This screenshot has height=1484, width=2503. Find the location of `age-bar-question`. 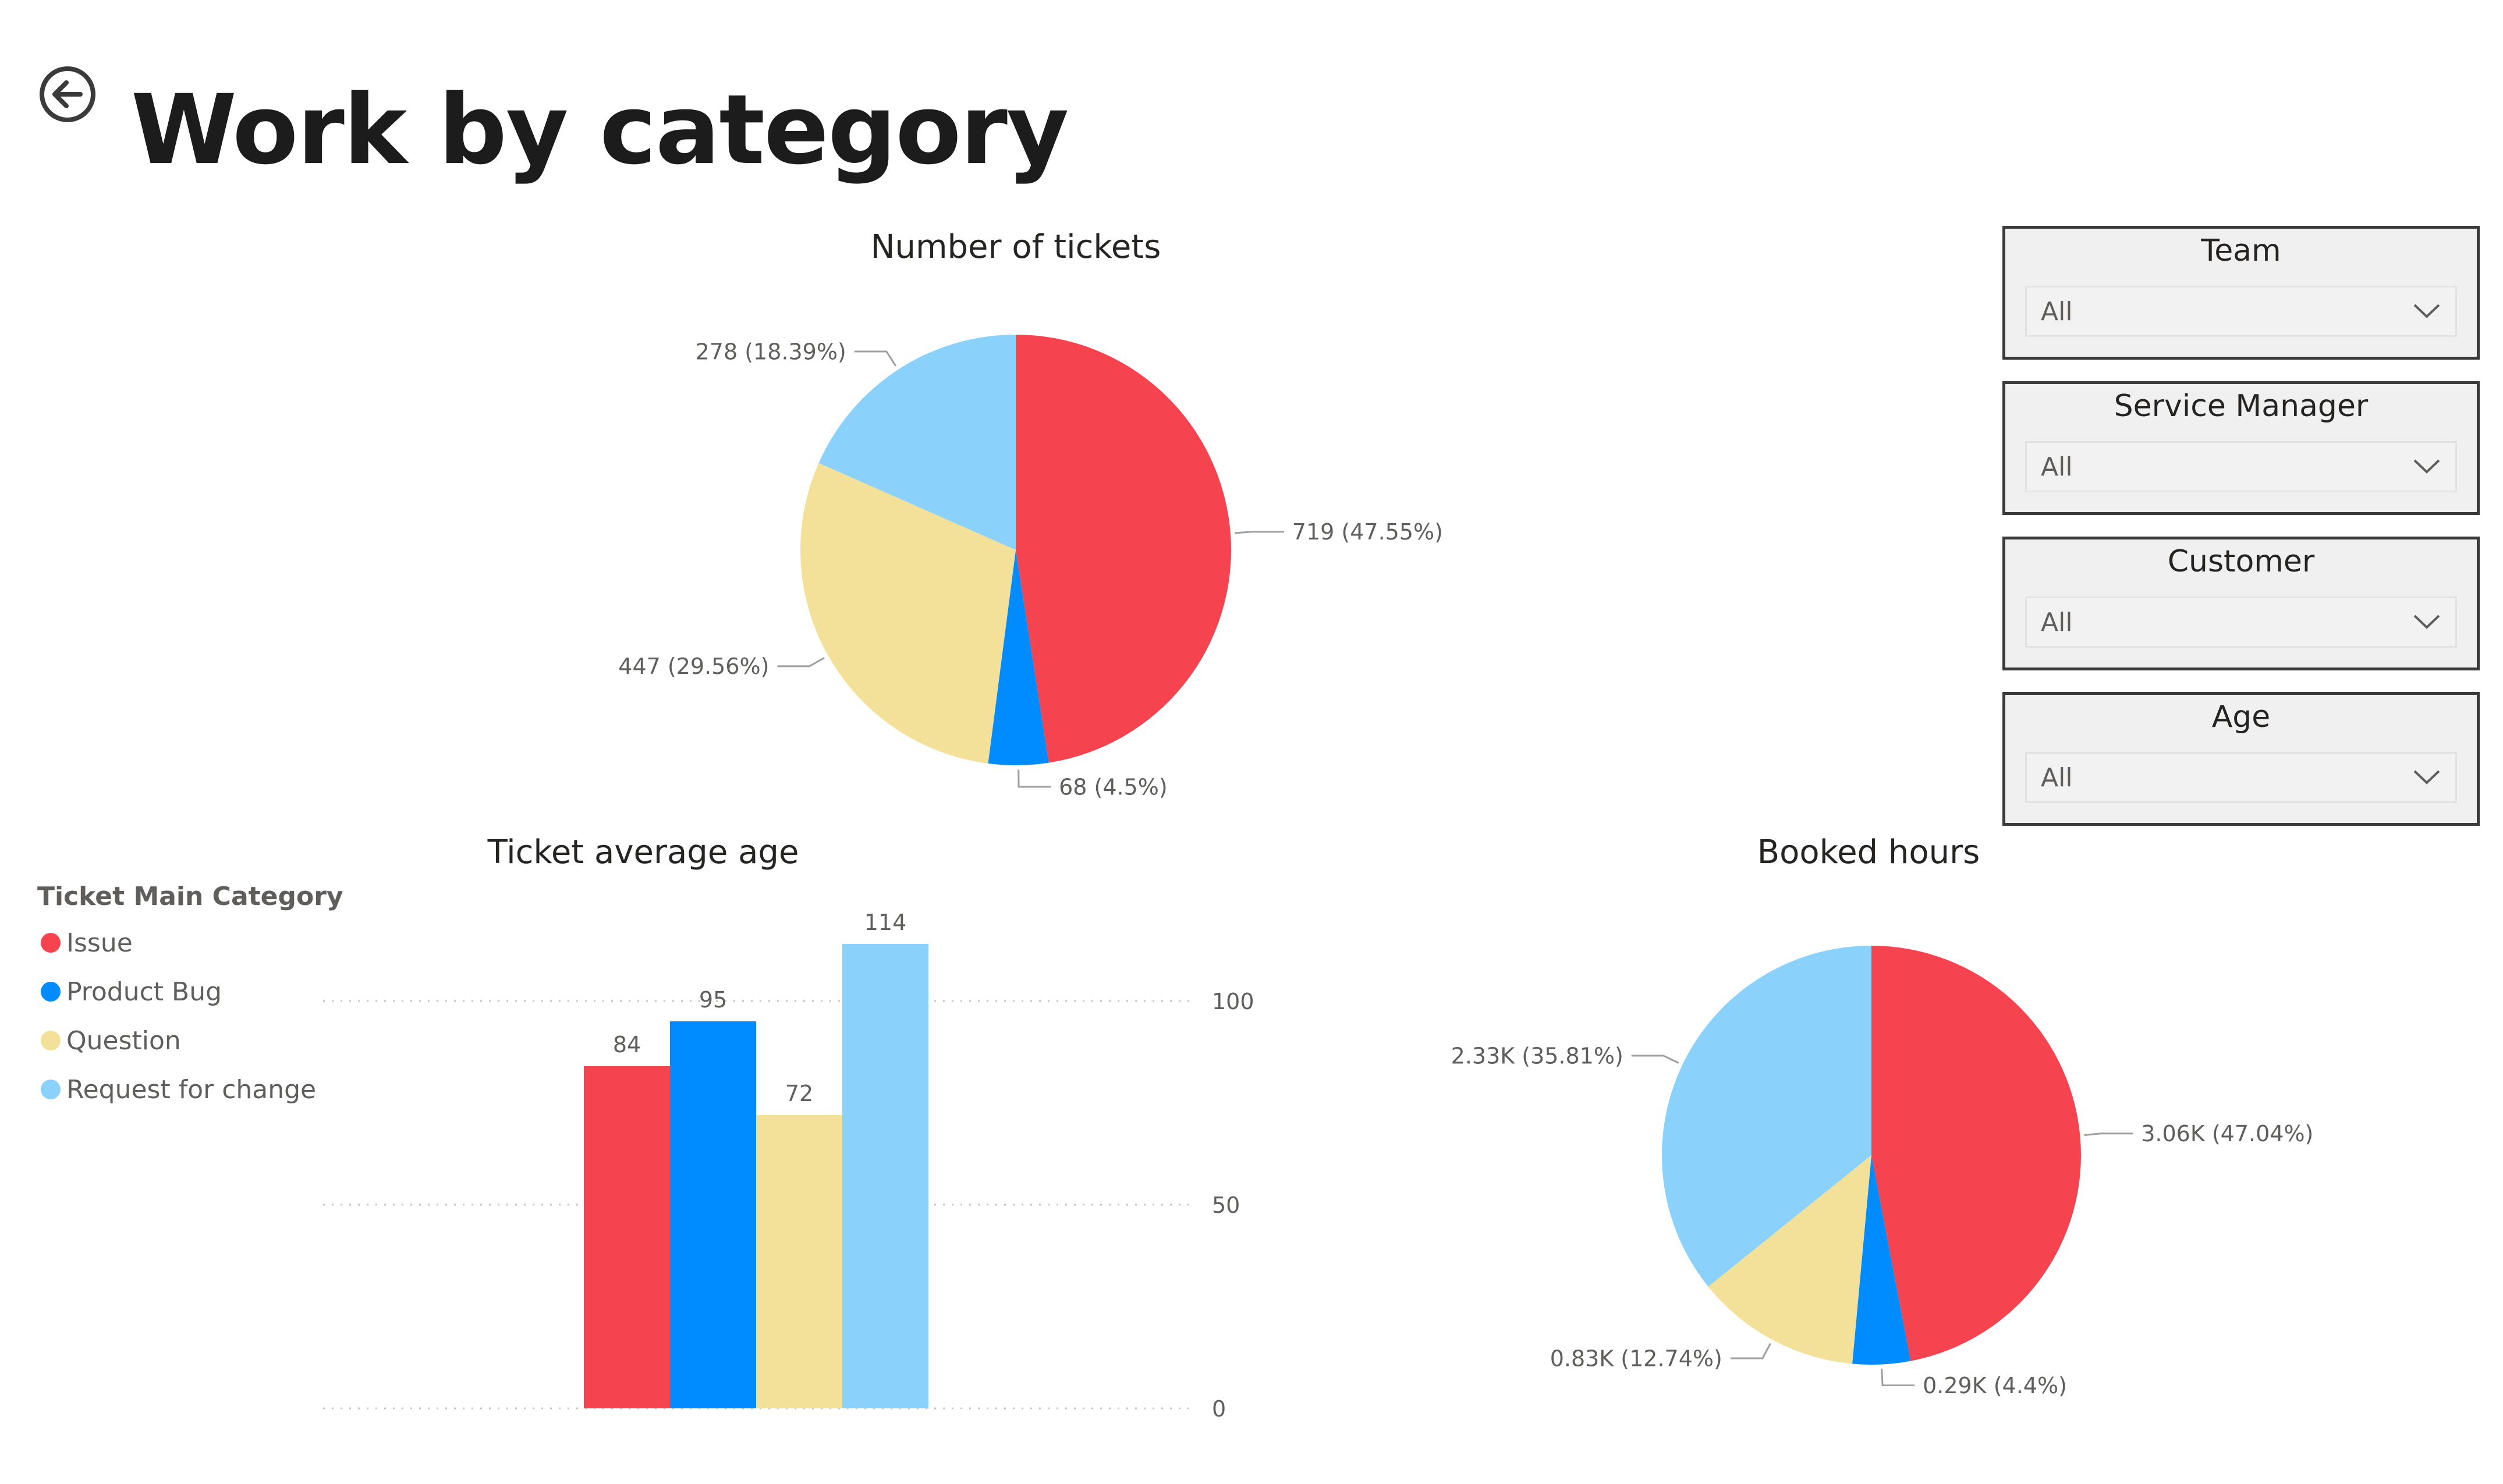

age-bar-question is located at coordinates (799, 1261).